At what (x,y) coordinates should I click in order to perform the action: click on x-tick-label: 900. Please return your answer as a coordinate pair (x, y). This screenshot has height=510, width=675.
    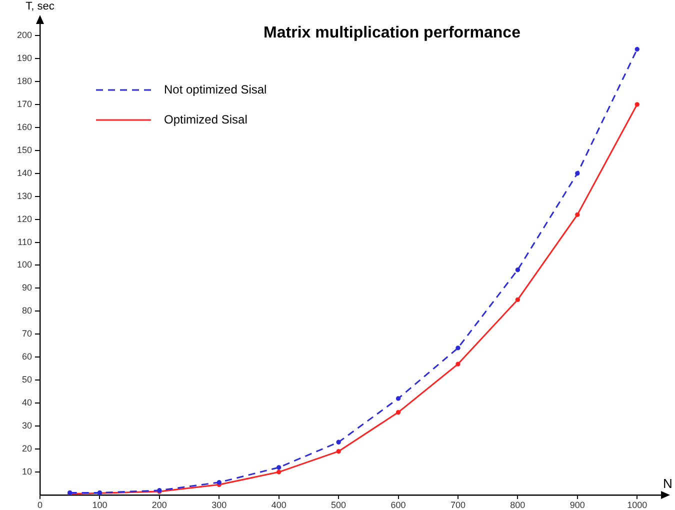
    Looking at the image, I should click on (577, 505).